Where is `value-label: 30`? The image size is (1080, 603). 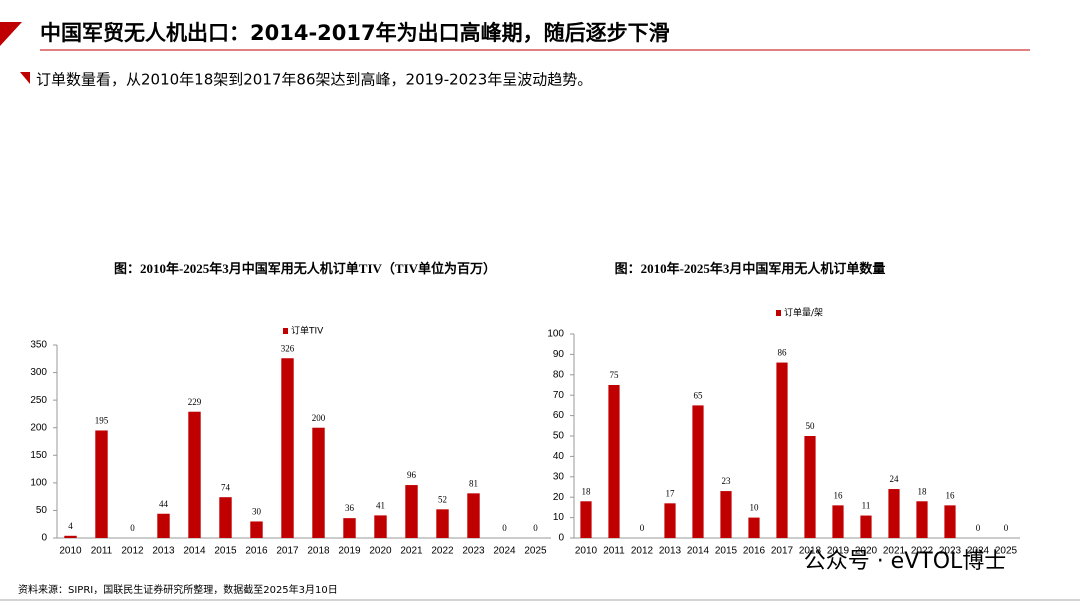
value-label: 30 is located at coordinates (257, 512).